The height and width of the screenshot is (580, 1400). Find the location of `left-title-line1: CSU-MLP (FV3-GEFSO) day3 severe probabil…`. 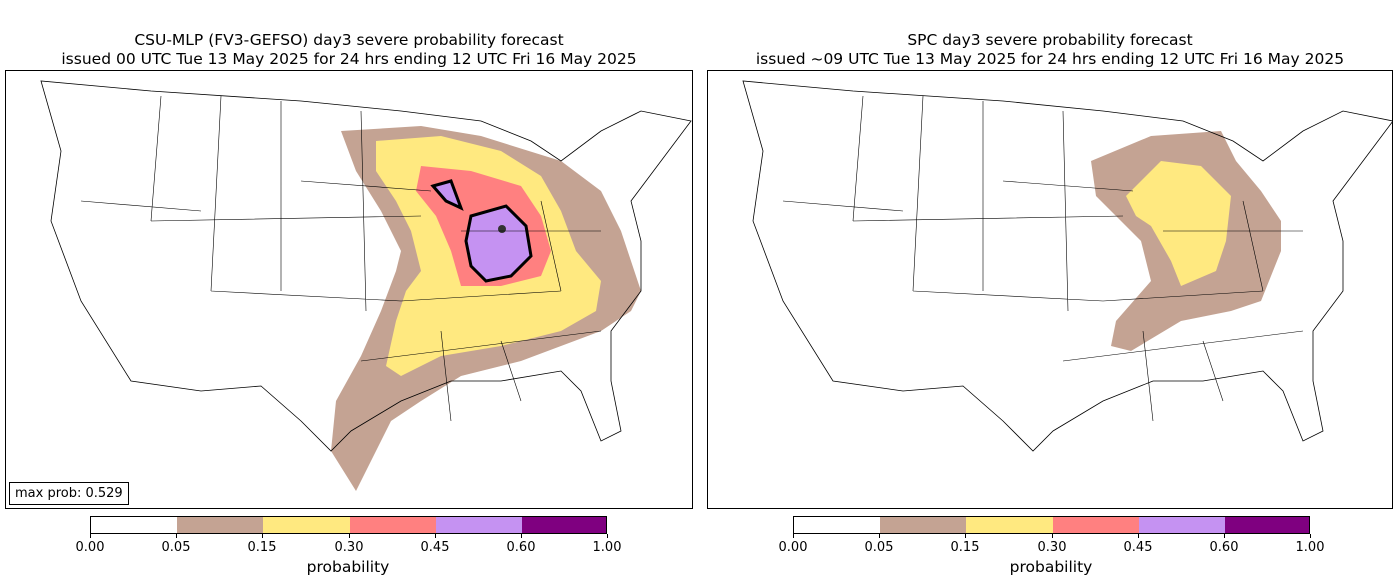

left-title-line1: CSU-MLP (FV3-GEFSO) day3 severe probabil… is located at coordinates (349, 40).